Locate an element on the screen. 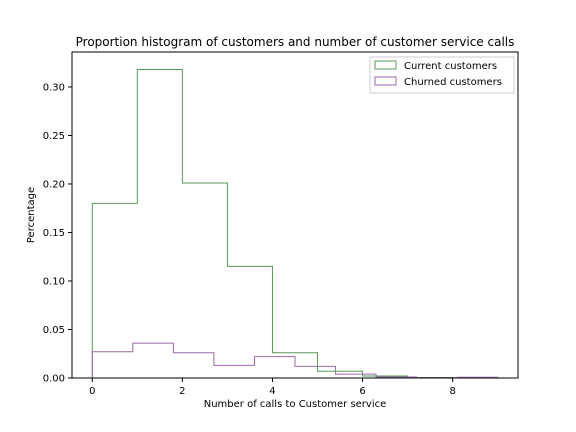 This screenshot has width=576, height=432. y-tick-label: 0.15 is located at coordinates (54, 233).